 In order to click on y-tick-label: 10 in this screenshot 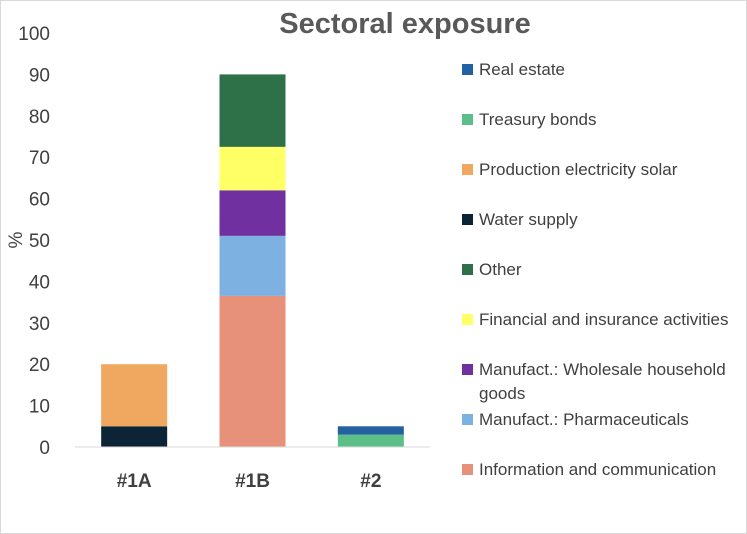, I will do `click(39, 407)`.